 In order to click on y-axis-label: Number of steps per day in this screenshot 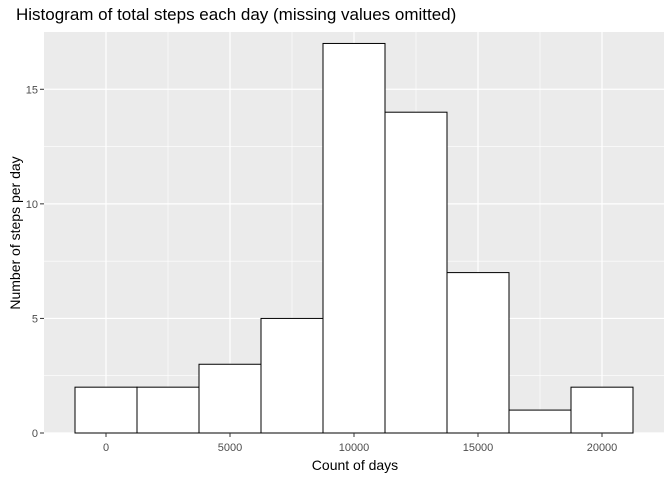, I will do `click(15, 232)`.